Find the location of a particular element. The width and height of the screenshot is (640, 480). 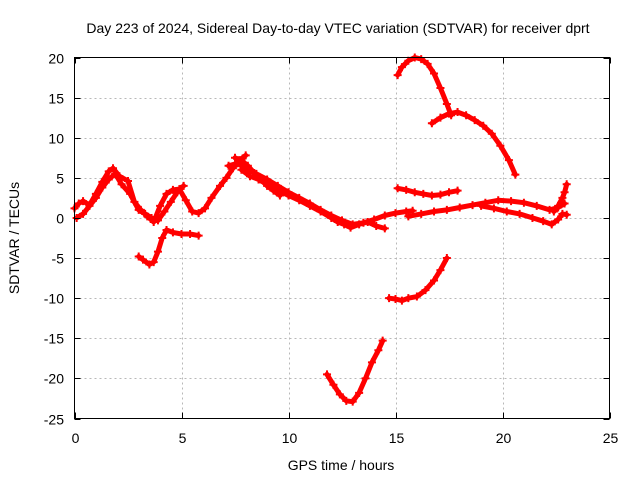

x-tick-label: 0 is located at coordinates (76, 438).